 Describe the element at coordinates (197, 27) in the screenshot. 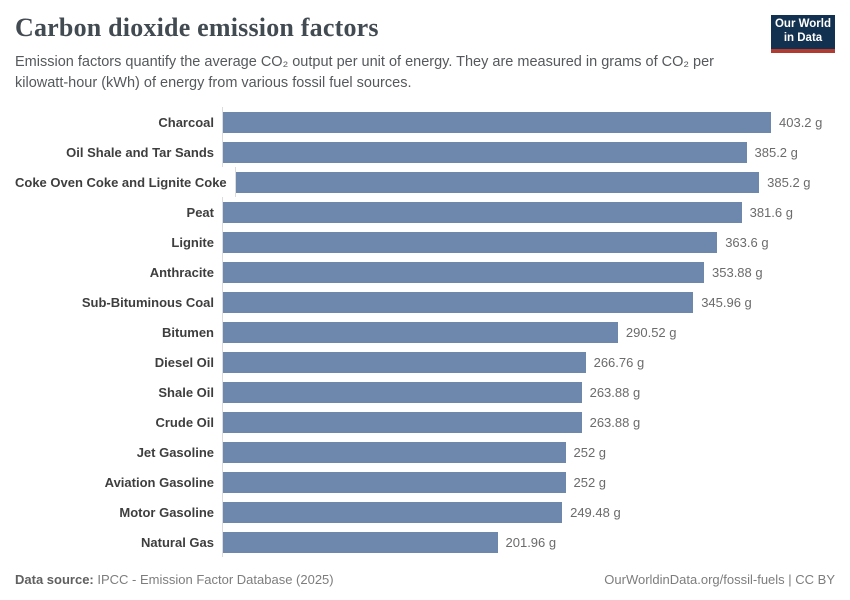

I see `chart-title: Carbon dioxide emission factors` at that location.